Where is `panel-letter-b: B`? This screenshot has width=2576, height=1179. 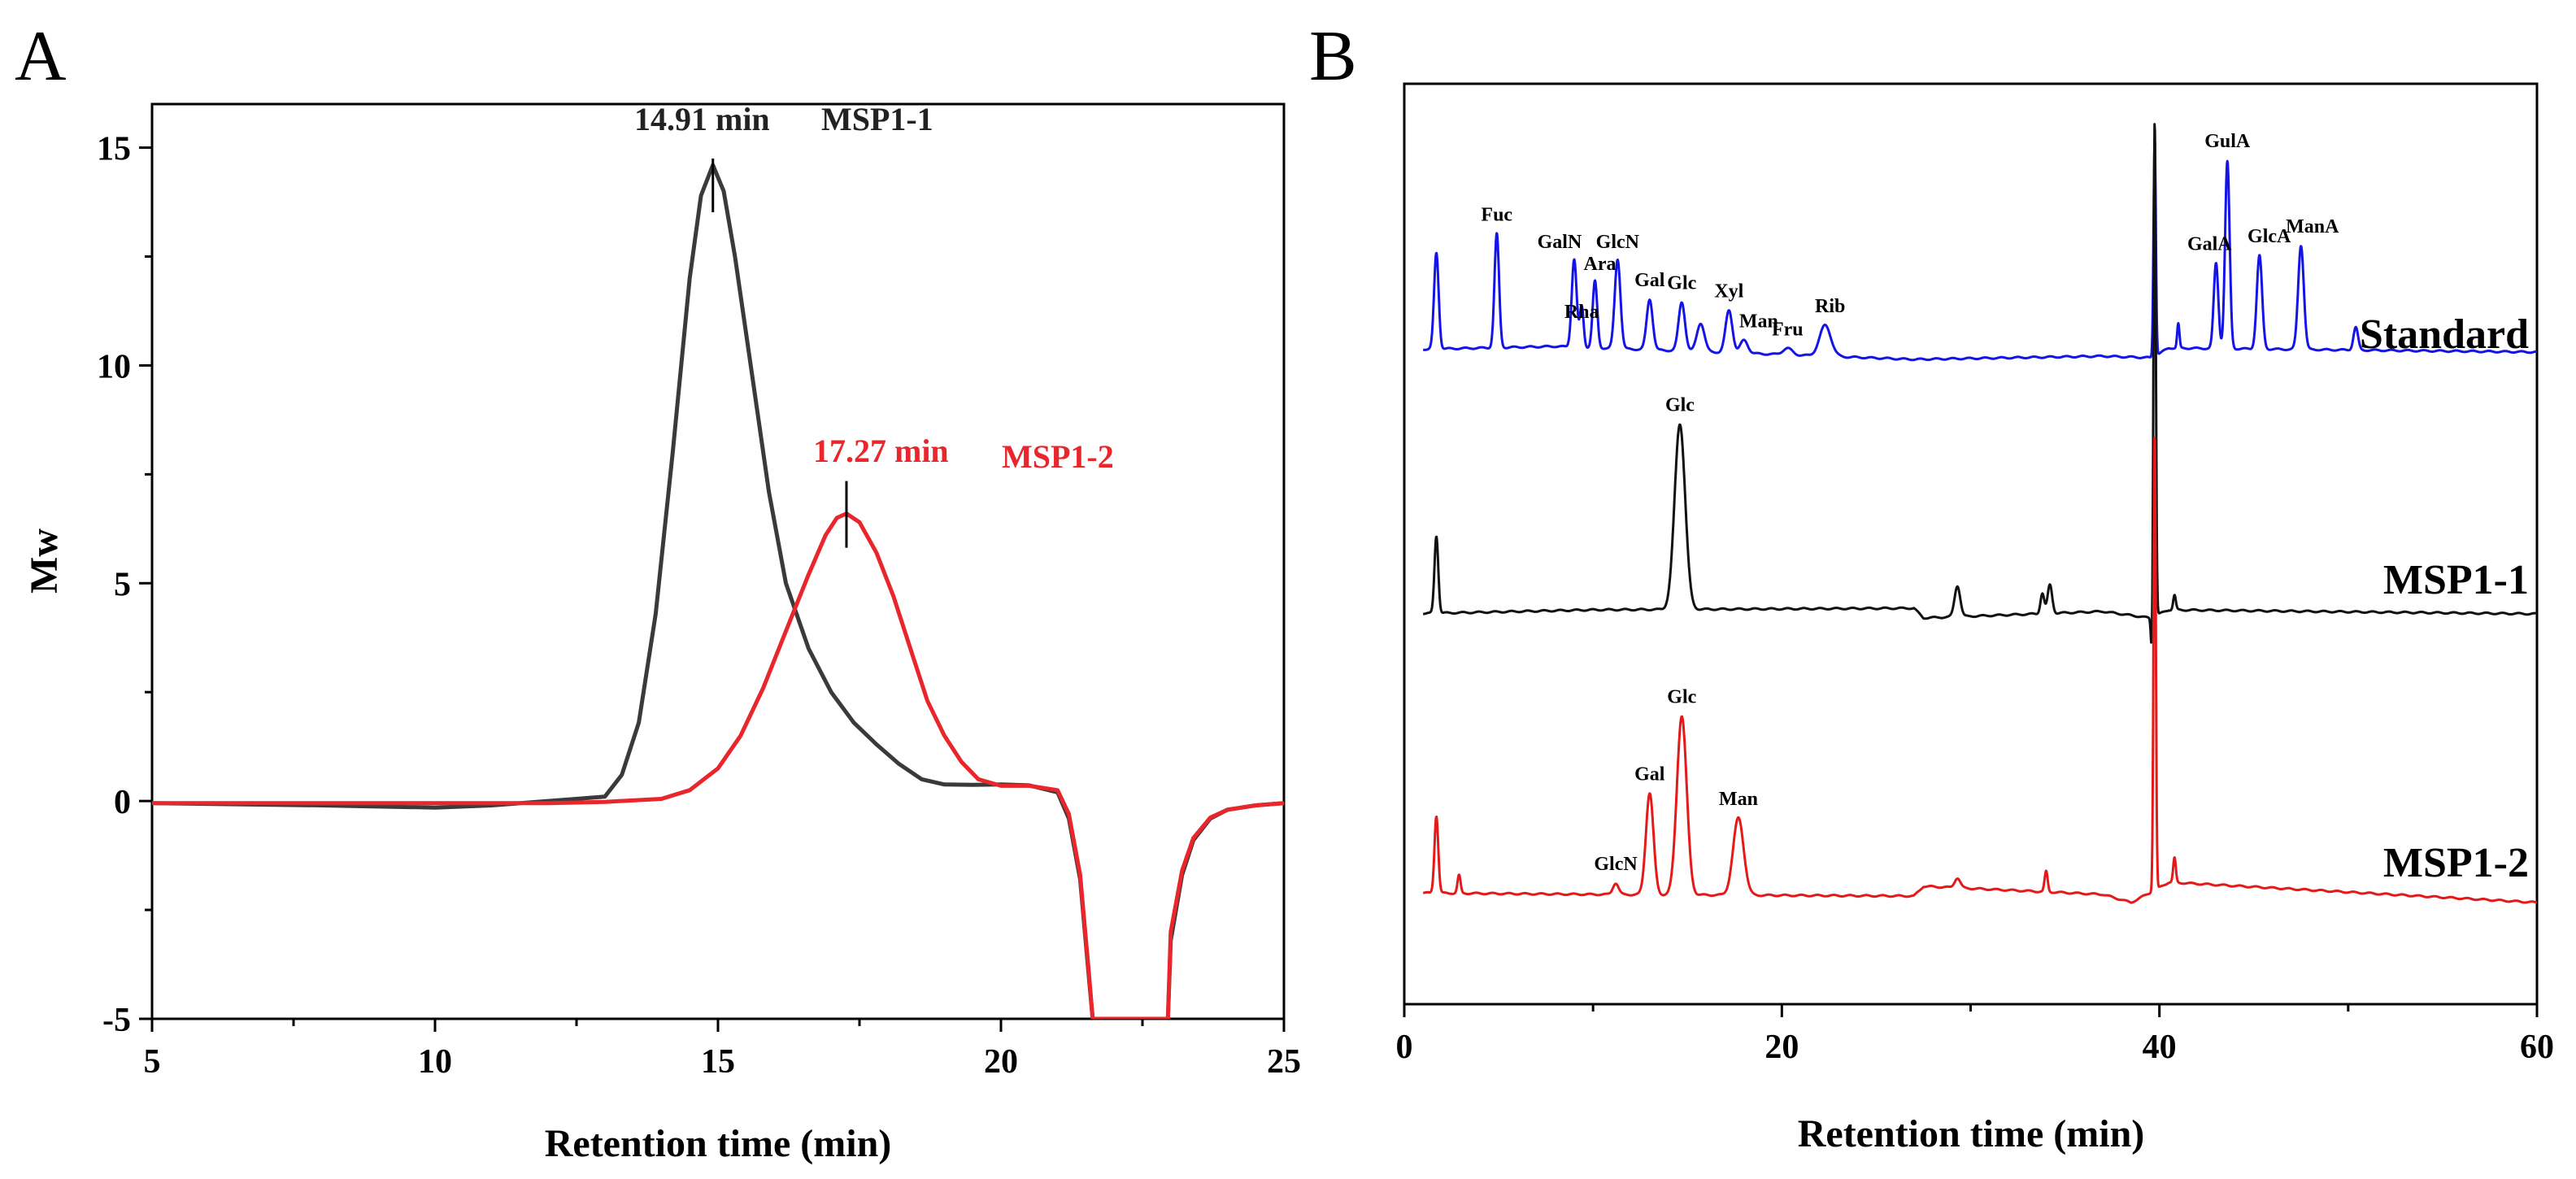
panel-letter-b: B is located at coordinates (1333, 57).